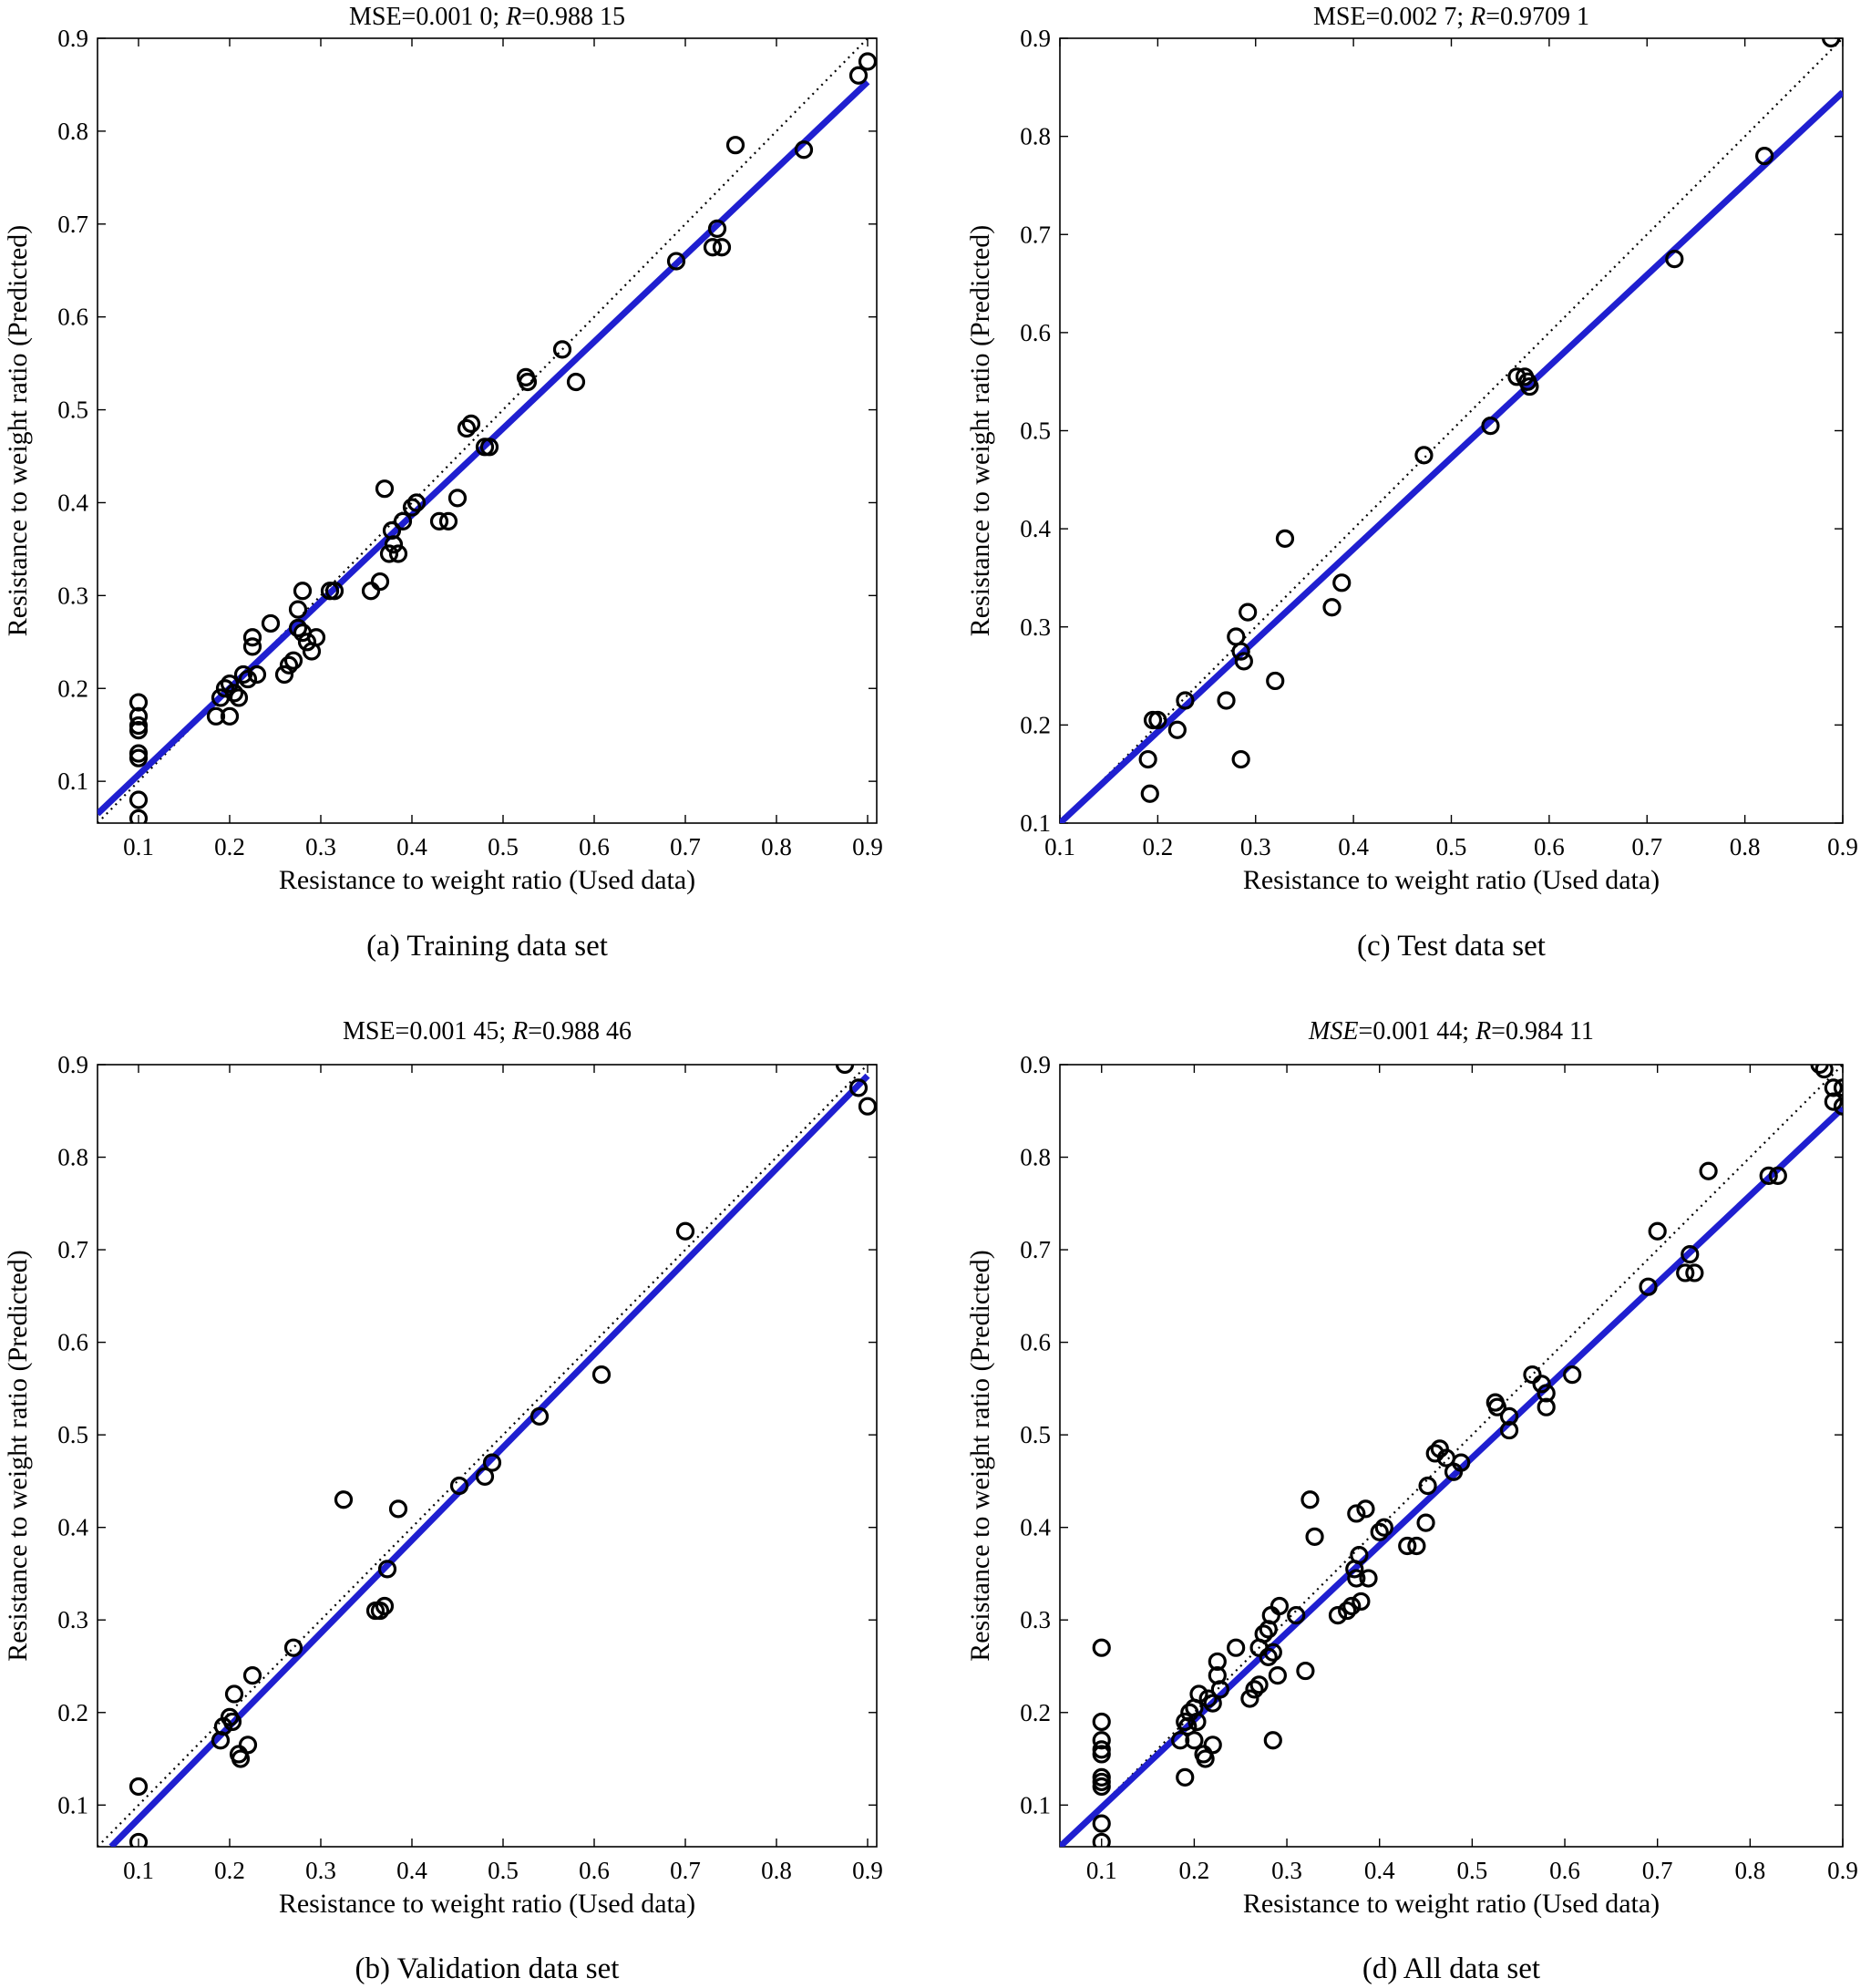  I want to click on title-part: =0.988 46, so click(580, 1032).